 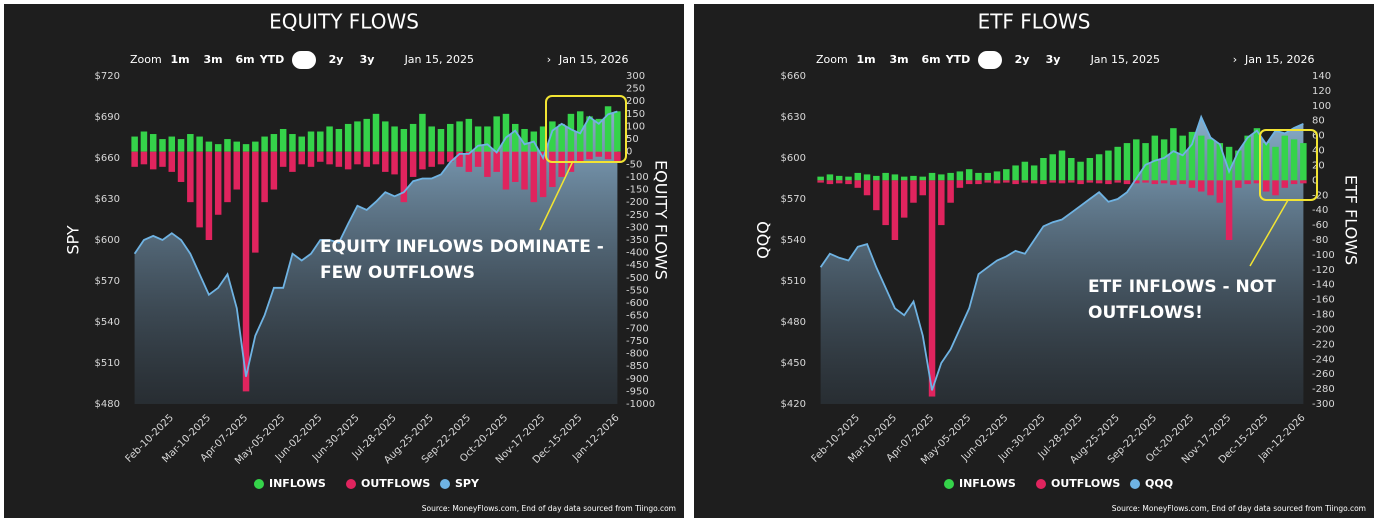 I want to click on y-tick-label: $600, so click(x=793, y=158).